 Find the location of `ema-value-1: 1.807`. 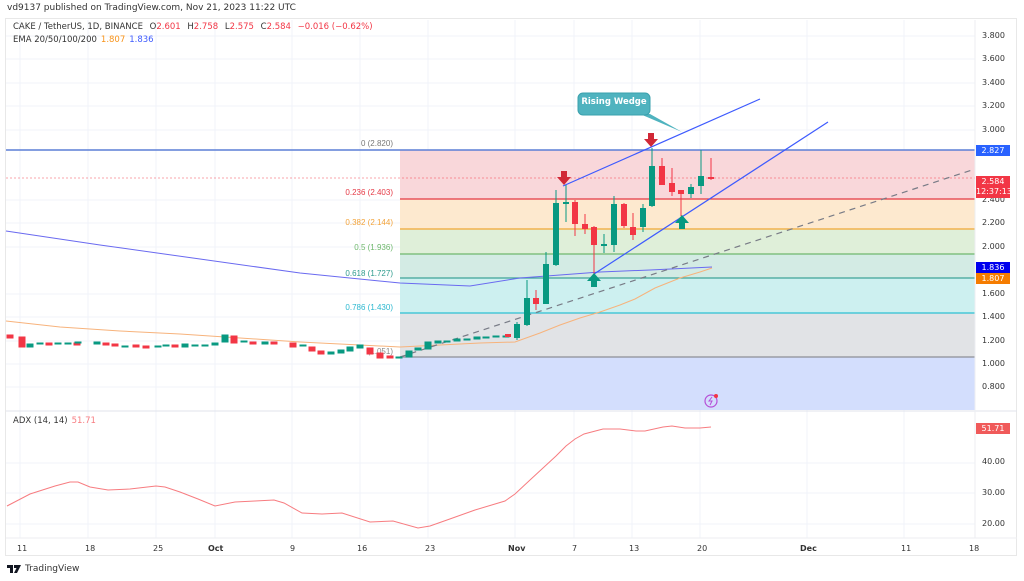

ema-value-1: 1.807 is located at coordinates (113, 40).